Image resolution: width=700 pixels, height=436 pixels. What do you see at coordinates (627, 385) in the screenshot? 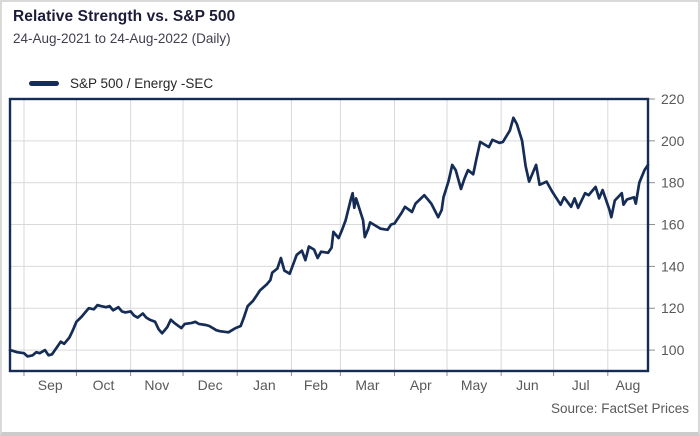
I see `x-tick-label: Aug` at bounding box center [627, 385].